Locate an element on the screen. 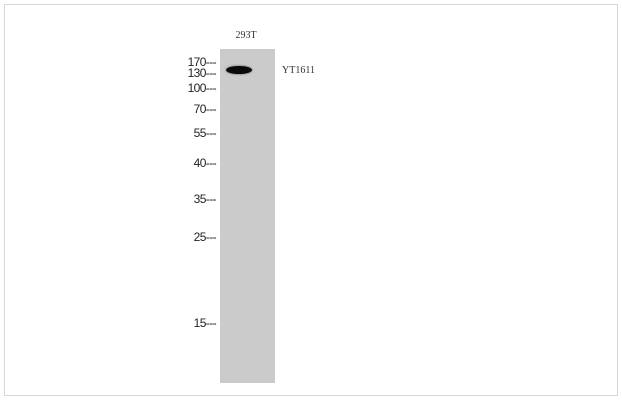  marker-15: 15--- is located at coordinates (205, 323).